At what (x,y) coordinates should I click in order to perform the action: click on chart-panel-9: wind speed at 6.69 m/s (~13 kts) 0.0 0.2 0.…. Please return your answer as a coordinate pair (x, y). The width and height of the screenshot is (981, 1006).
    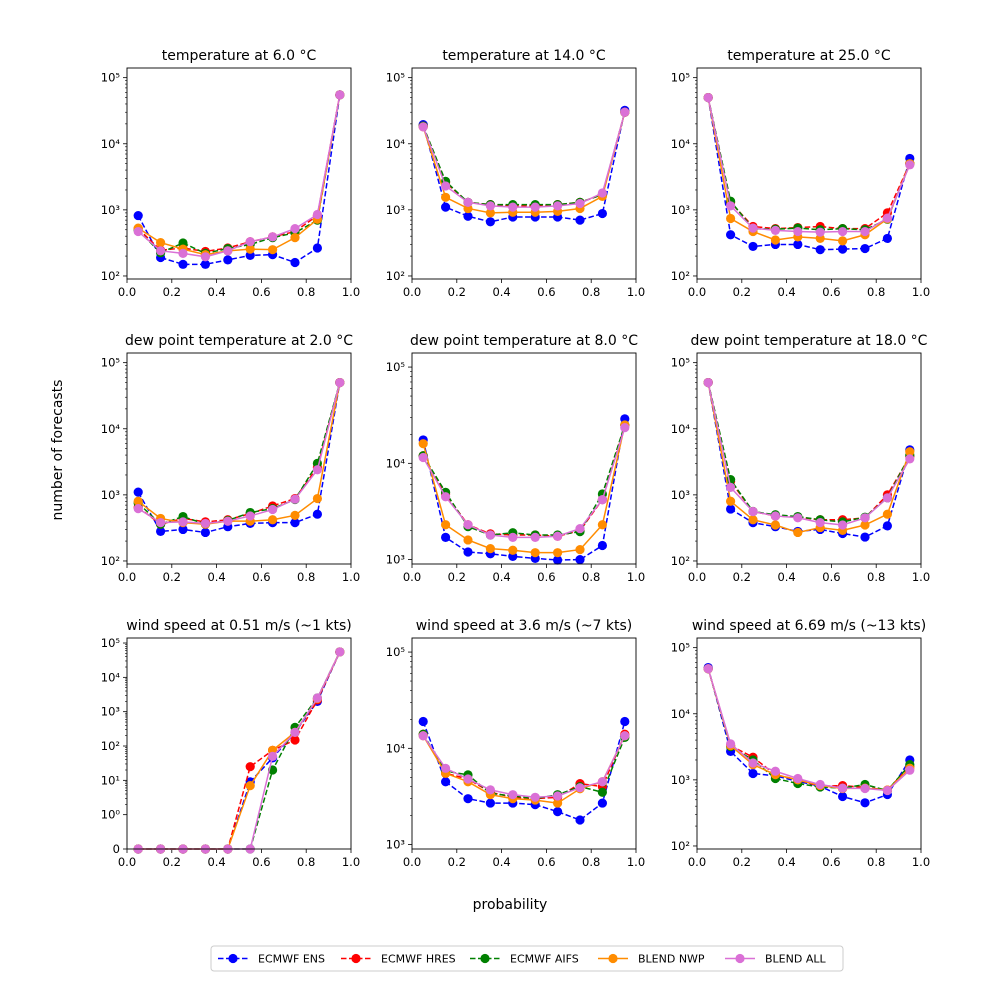
    Looking at the image, I should click on (800, 743).